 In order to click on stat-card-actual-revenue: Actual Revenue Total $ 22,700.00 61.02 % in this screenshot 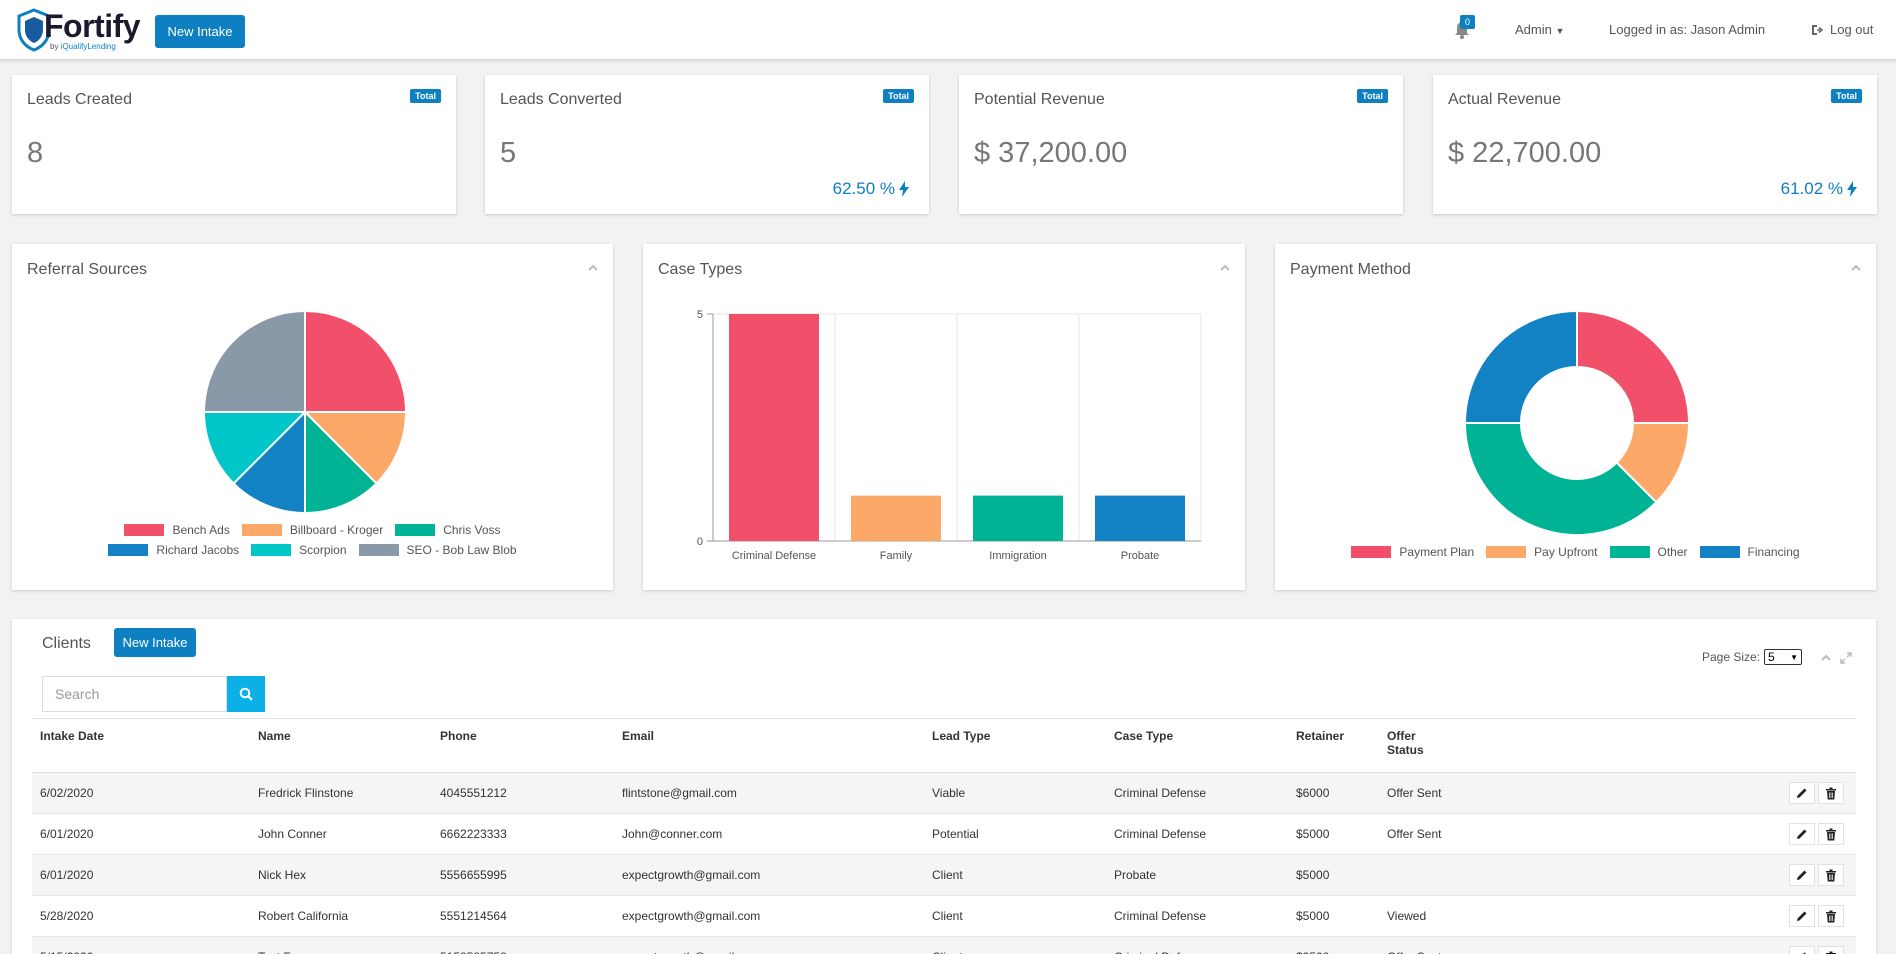, I will do `click(1655, 144)`.